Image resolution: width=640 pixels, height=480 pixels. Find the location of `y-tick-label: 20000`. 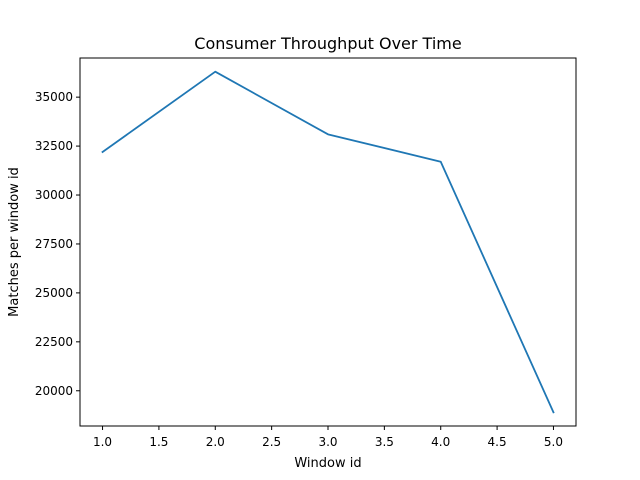

y-tick-label: 20000 is located at coordinates (54, 391).